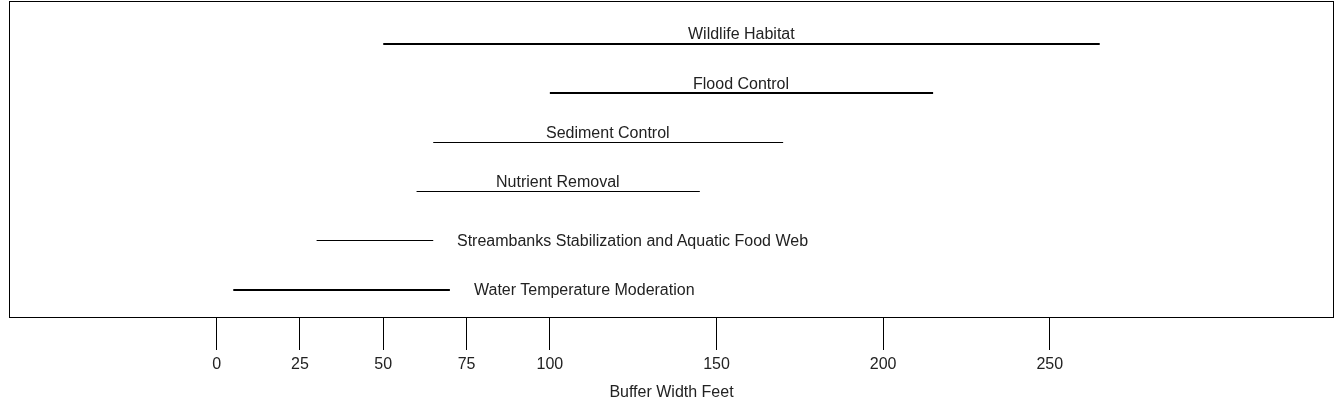  Describe the element at coordinates (672, 391) in the screenshot. I see `x-axis-title: Buffer Width Feet` at that location.